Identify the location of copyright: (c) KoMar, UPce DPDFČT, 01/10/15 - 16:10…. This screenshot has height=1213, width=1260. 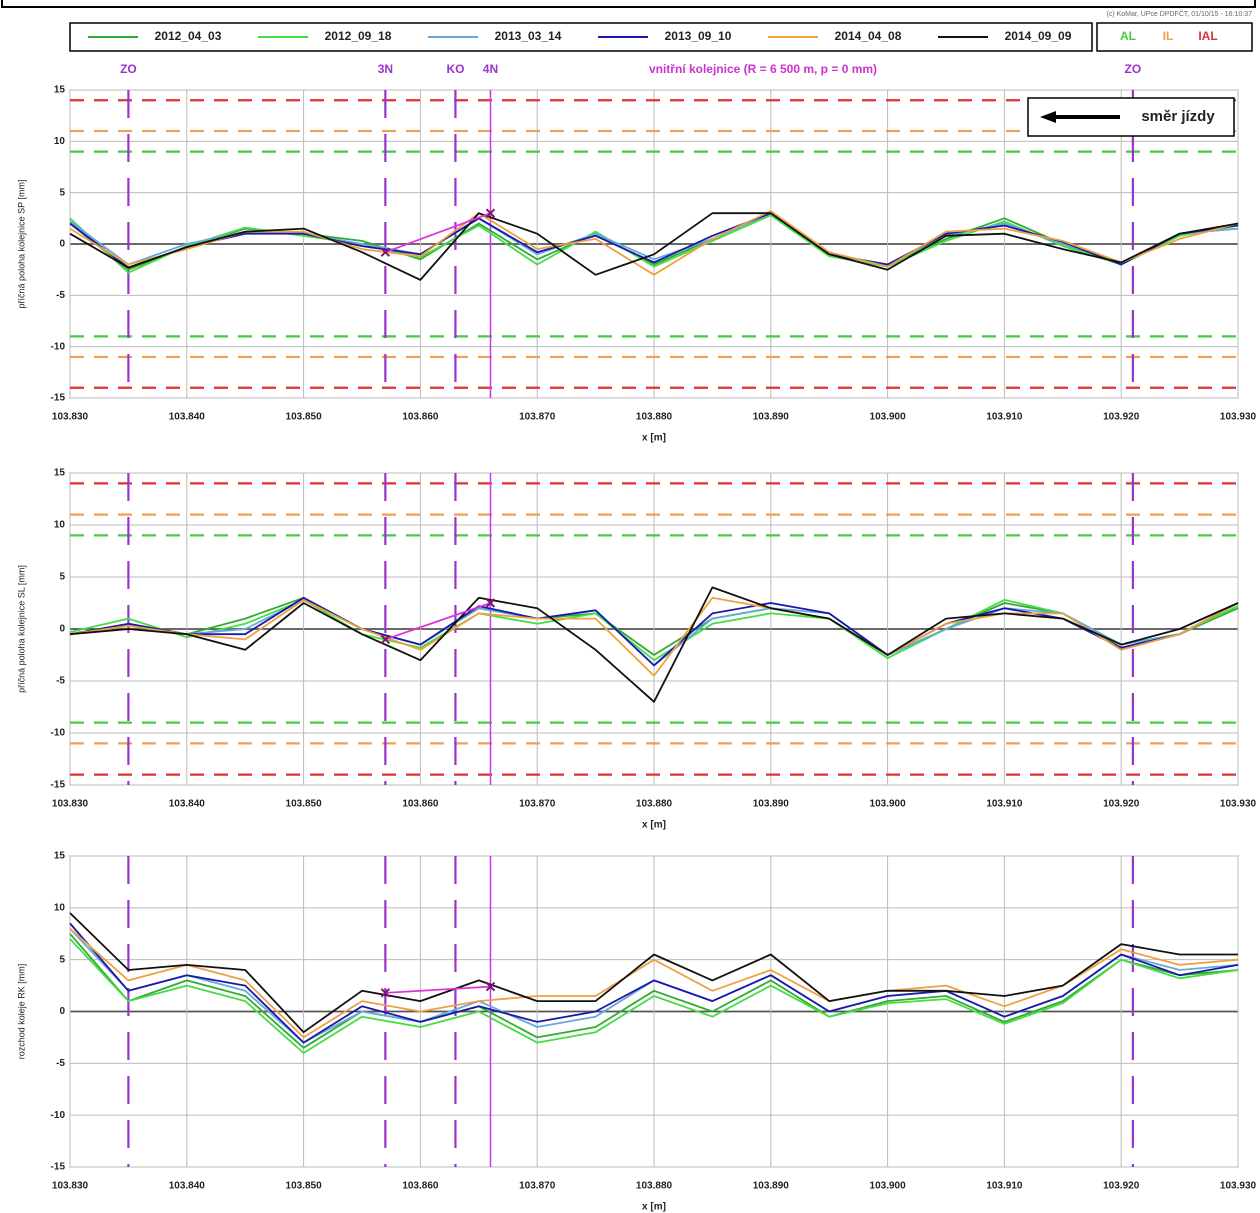
(1179, 13).